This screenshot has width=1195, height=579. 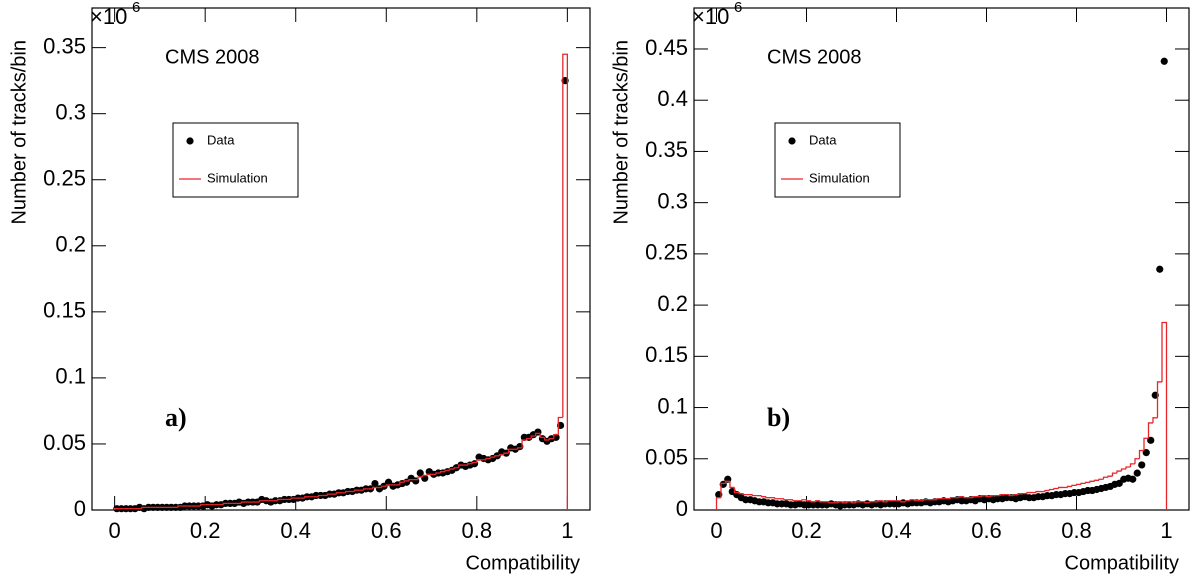 What do you see at coordinates (64, 178) in the screenshot?
I see `y-tick-label: 0.25` at bounding box center [64, 178].